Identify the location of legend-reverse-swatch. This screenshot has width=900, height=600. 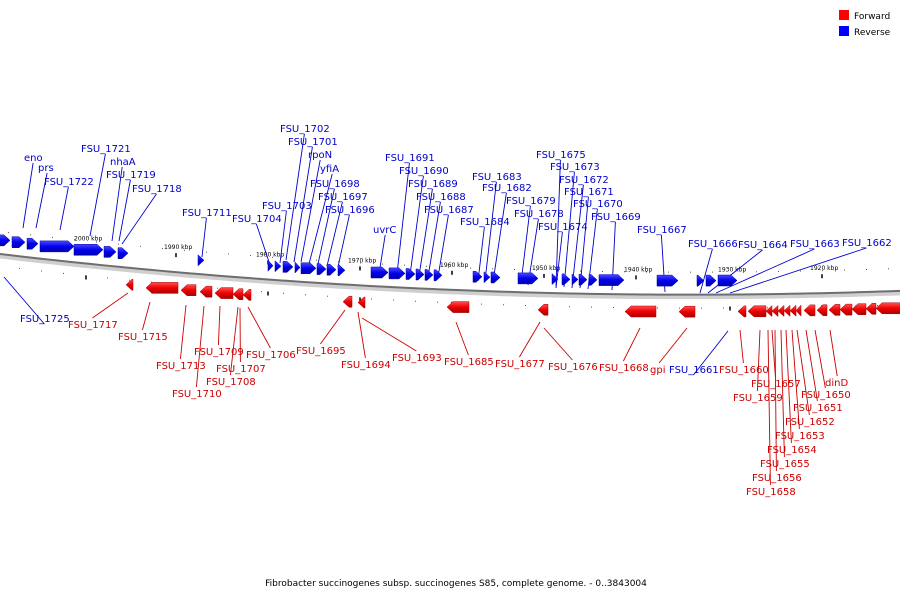
(844, 31).